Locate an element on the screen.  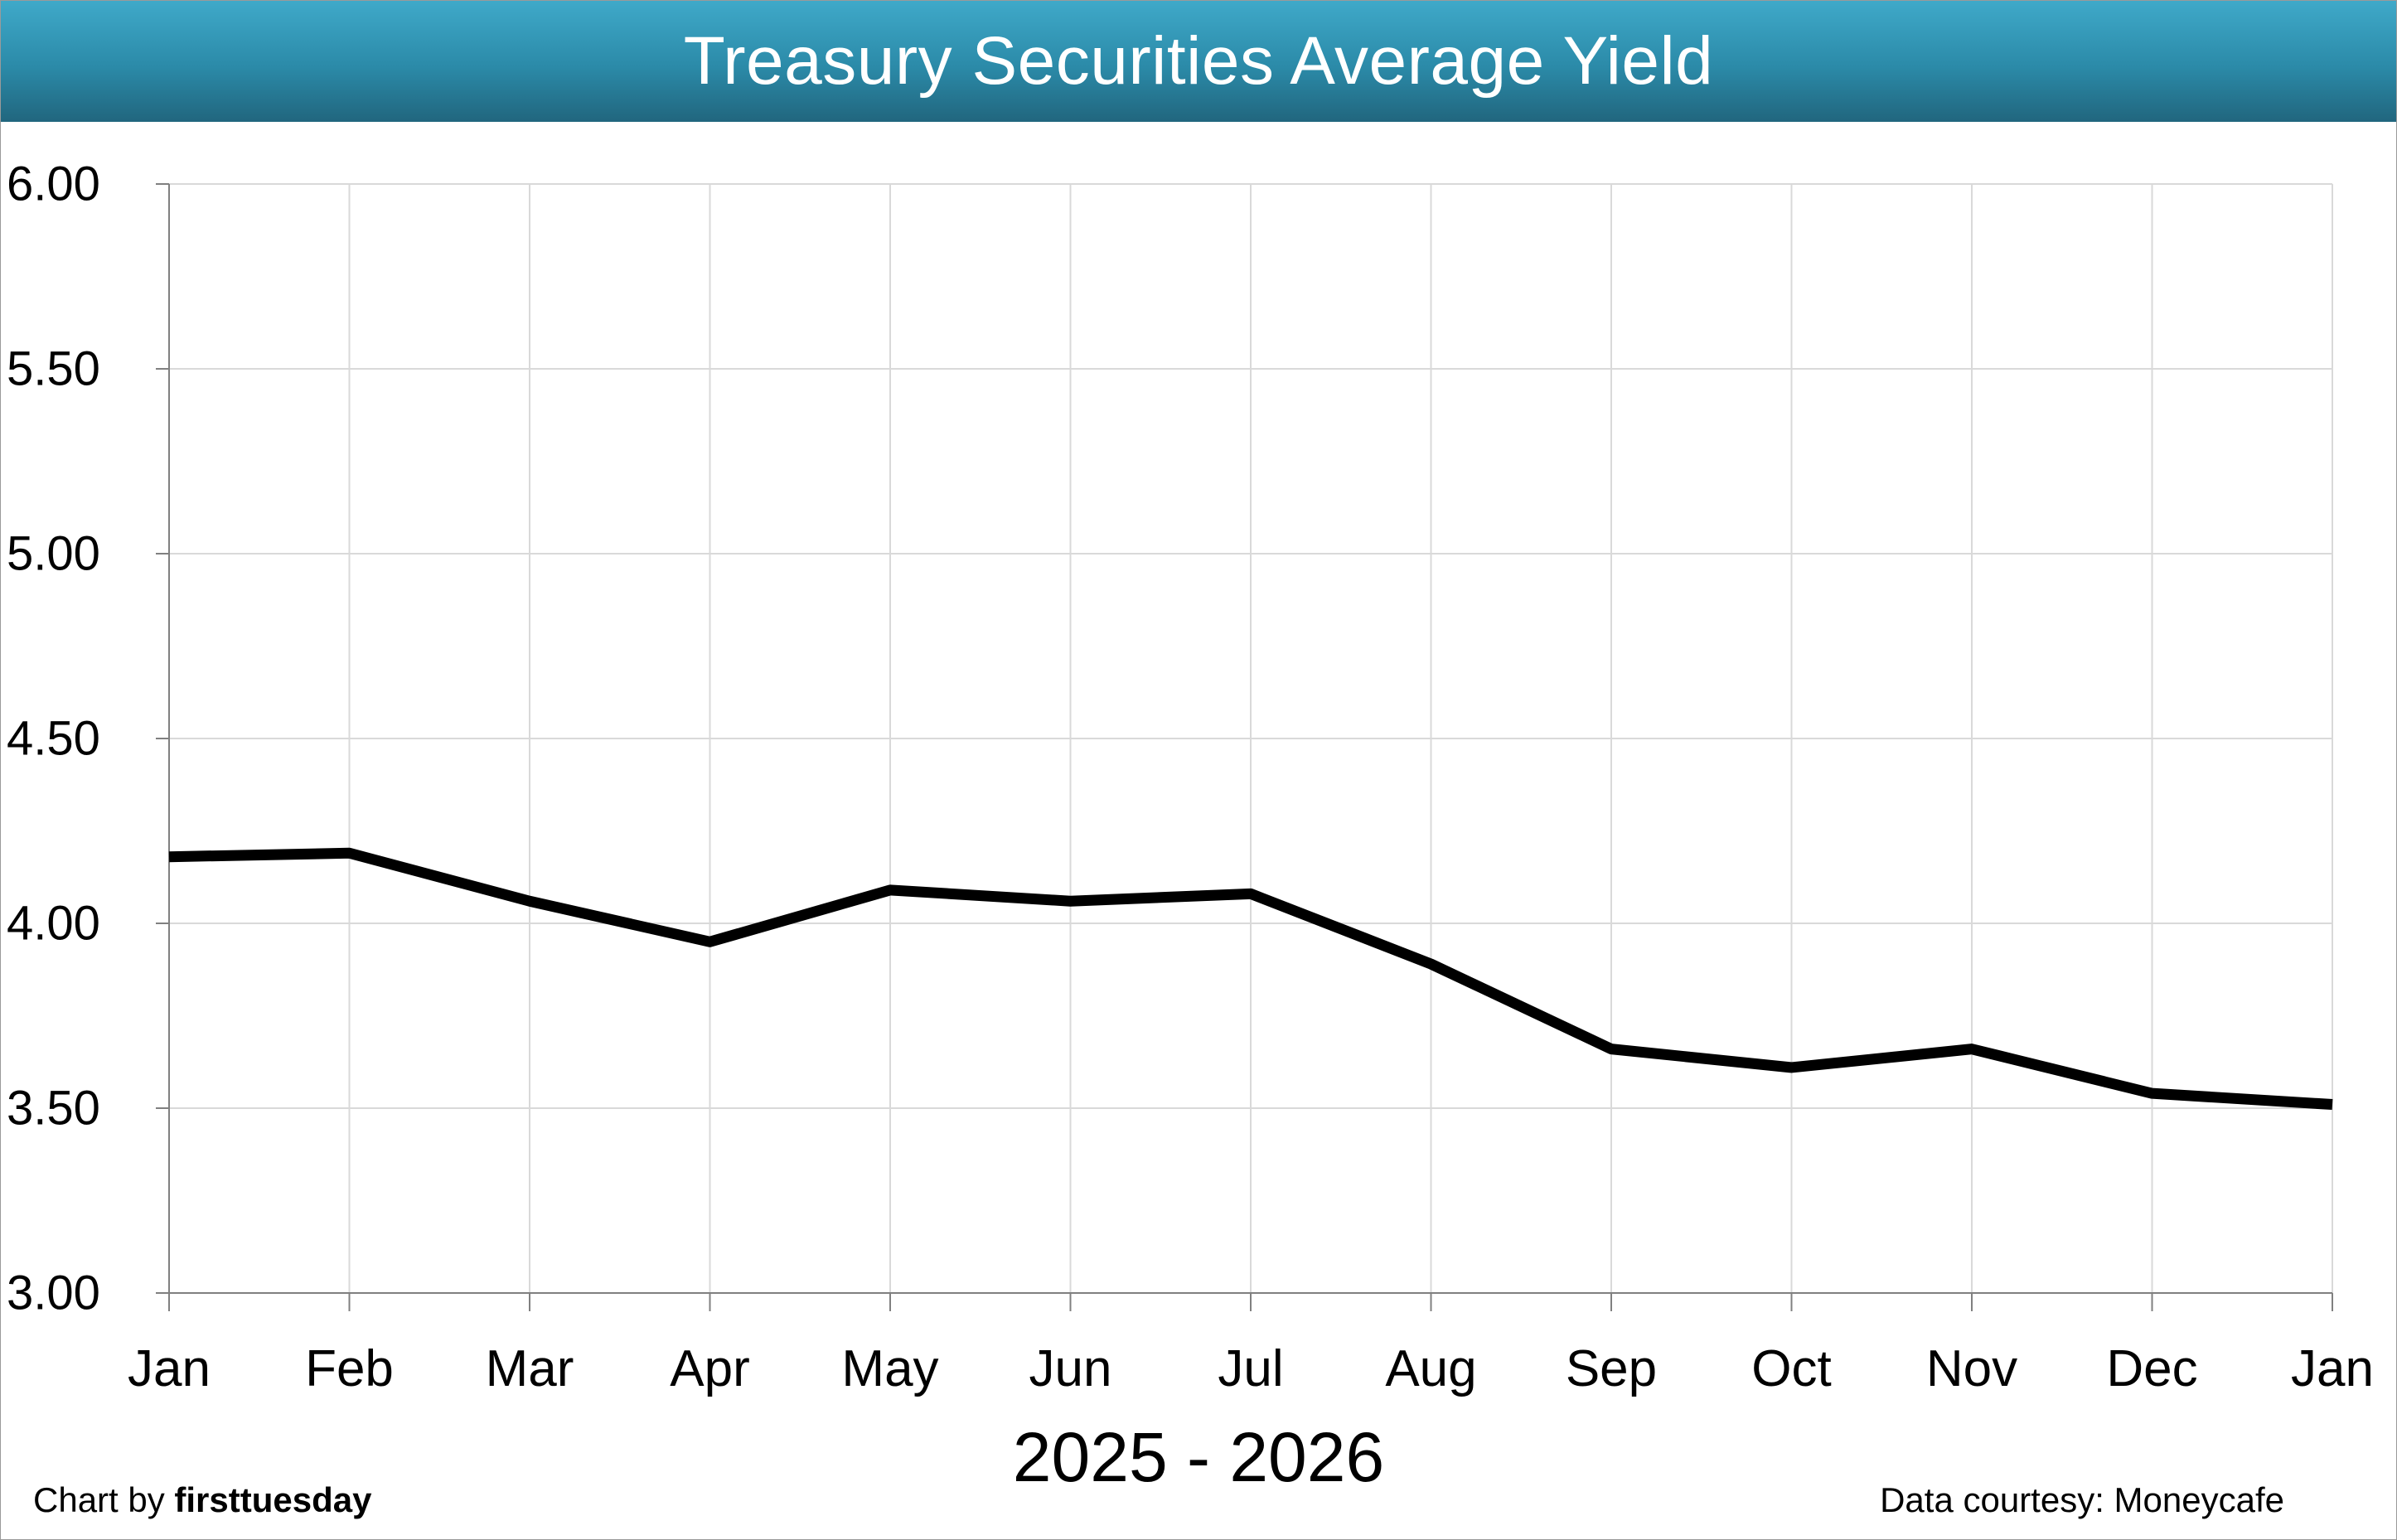
x-tick-label: Mar is located at coordinates (530, 1368).